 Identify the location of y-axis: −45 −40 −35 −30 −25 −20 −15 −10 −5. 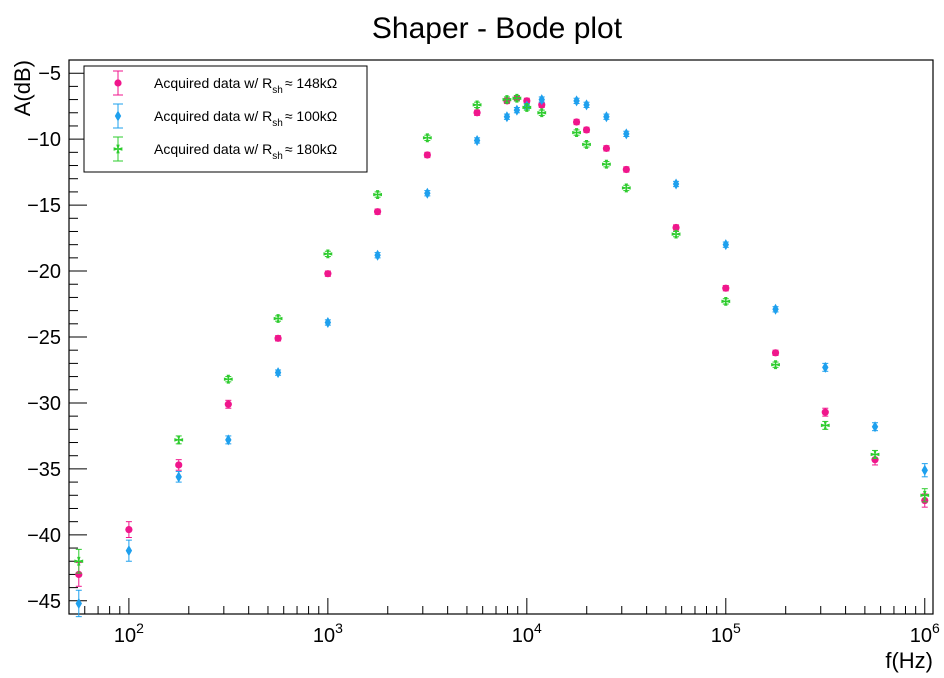
(57, 338).